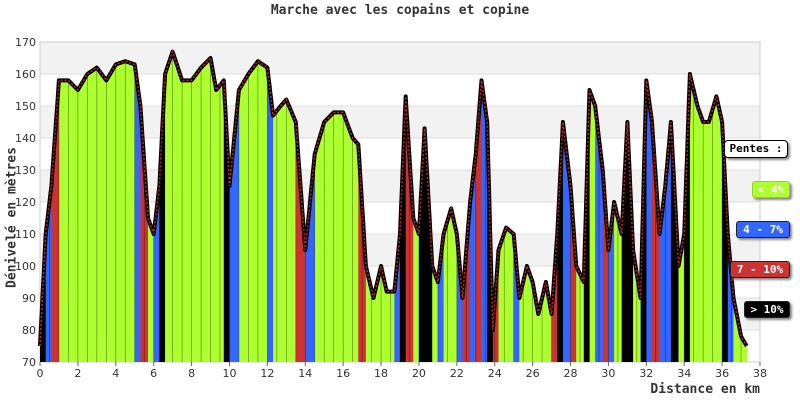 The image size is (800, 400). What do you see at coordinates (229, 373) in the screenshot?
I see `x-tick-label: 10` at bounding box center [229, 373].